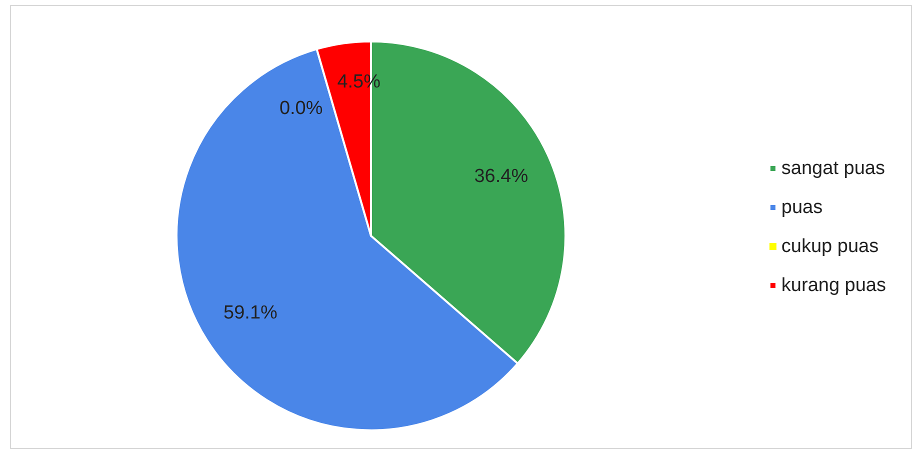 Image resolution: width=922 pixels, height=456 pixels. What do you see at coordinates (833, 285) in the screenshot?
I see `legend-label: kurang puas` at bounding box center [833, 285].